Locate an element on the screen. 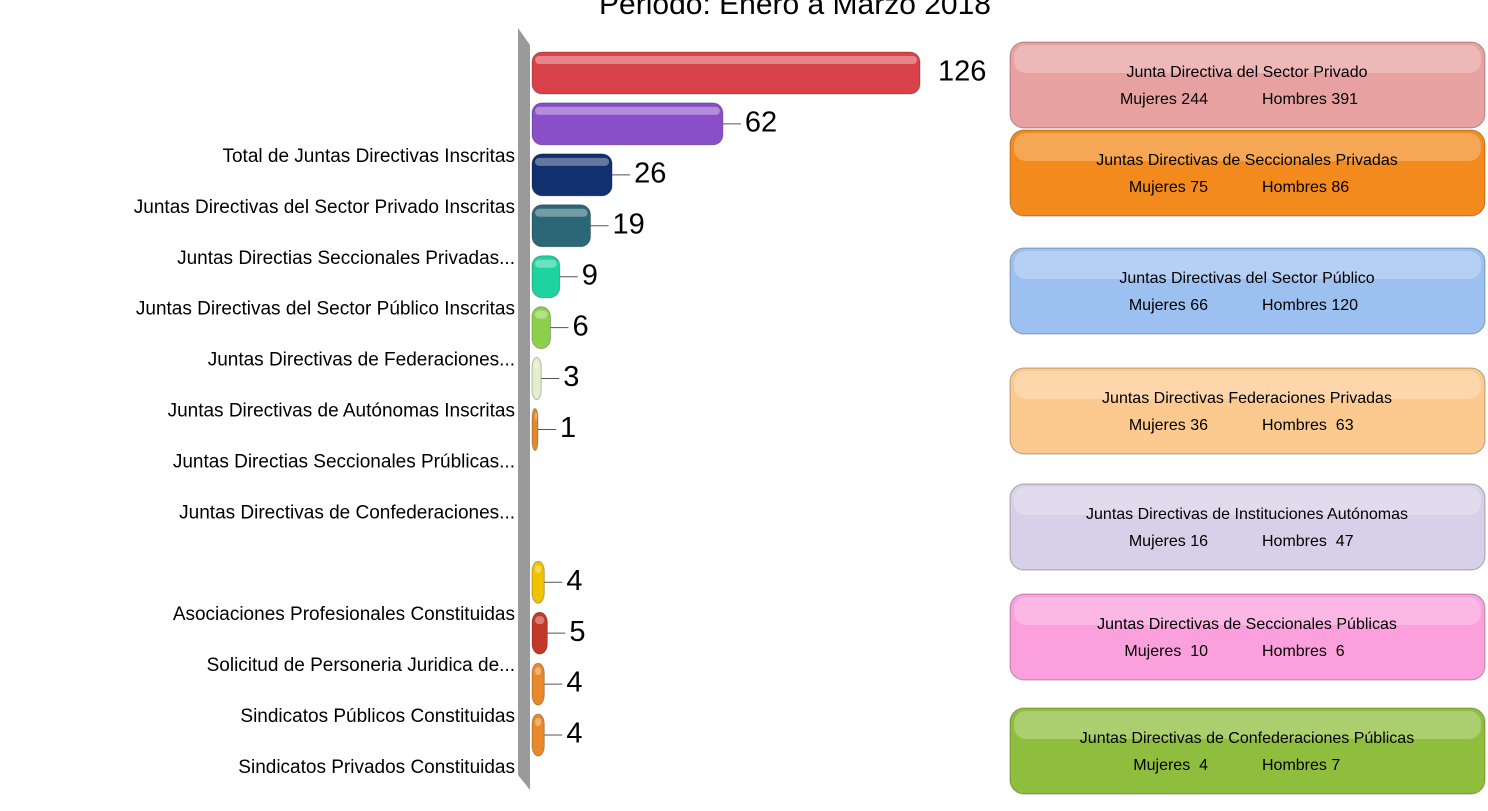 The image size is (1488, 811). category-label: Asociaciones Profesionales Constituidas is located at coordinates (344, 614).